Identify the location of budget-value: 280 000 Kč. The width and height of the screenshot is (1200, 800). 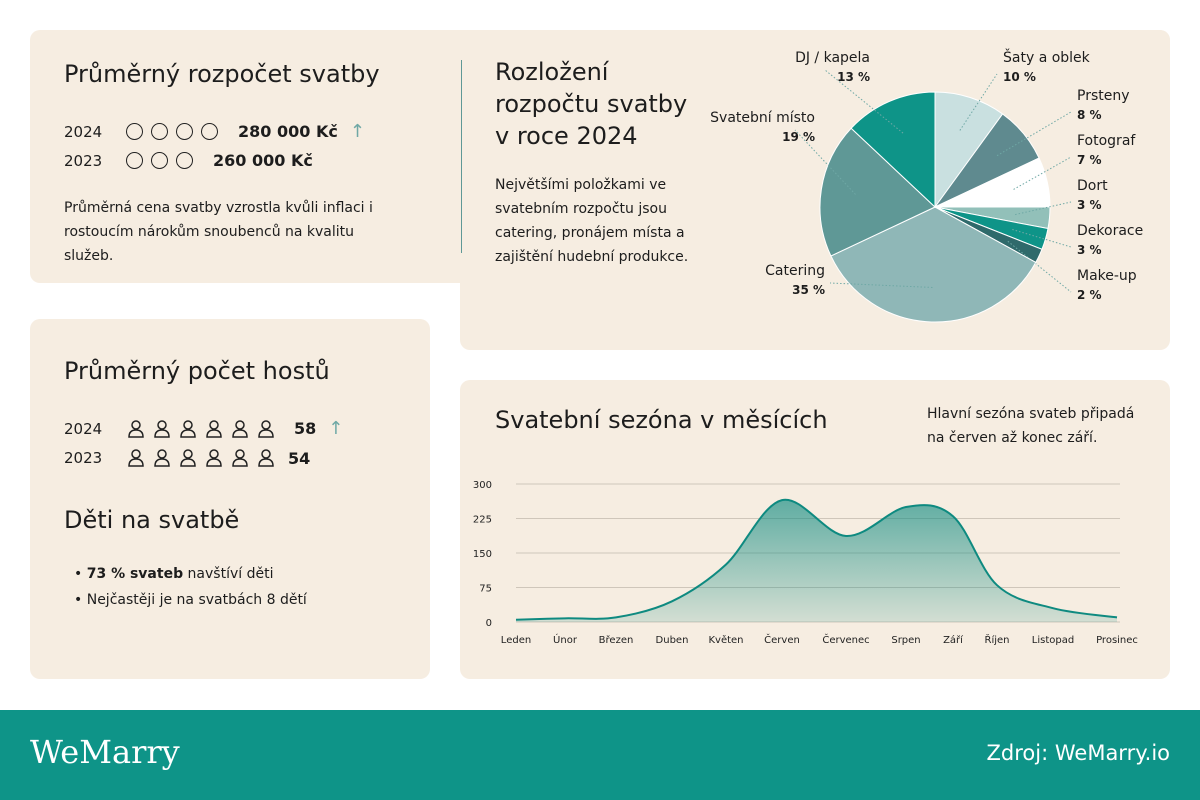
(288, 131).